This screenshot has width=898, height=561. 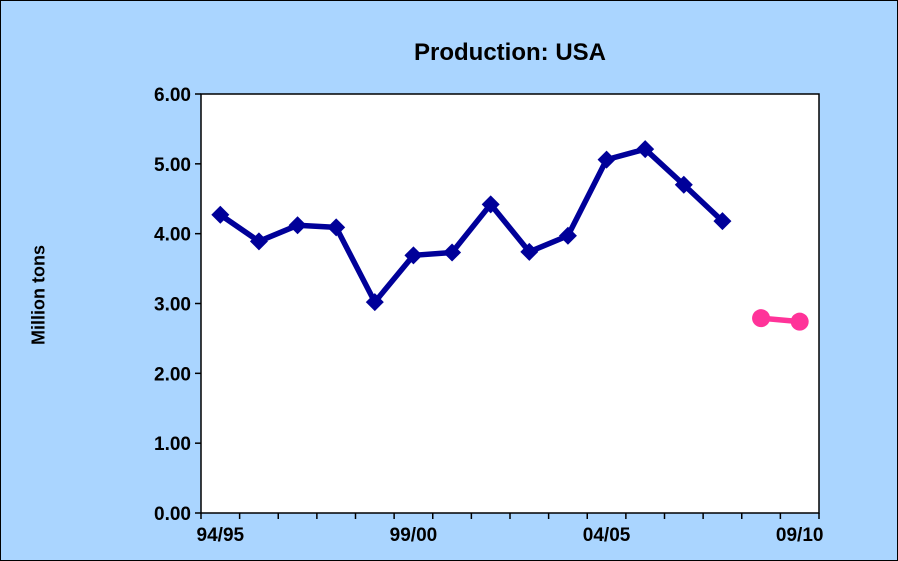 What do you see at coordinates (510, 52) in the screenshot?
I see `chart-title: Production: USA` at bounding box center [510, 52].